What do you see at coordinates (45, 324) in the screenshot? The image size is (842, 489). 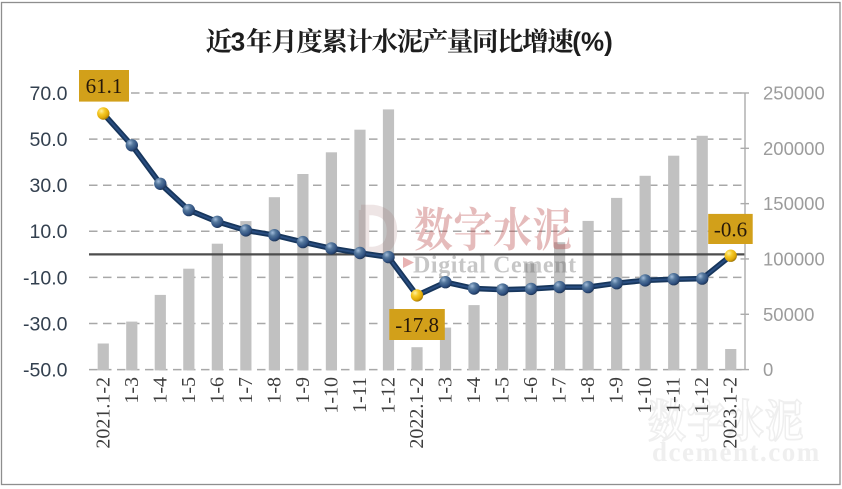 I see `svg-text: -30.0` at bounding box center [45, 324].